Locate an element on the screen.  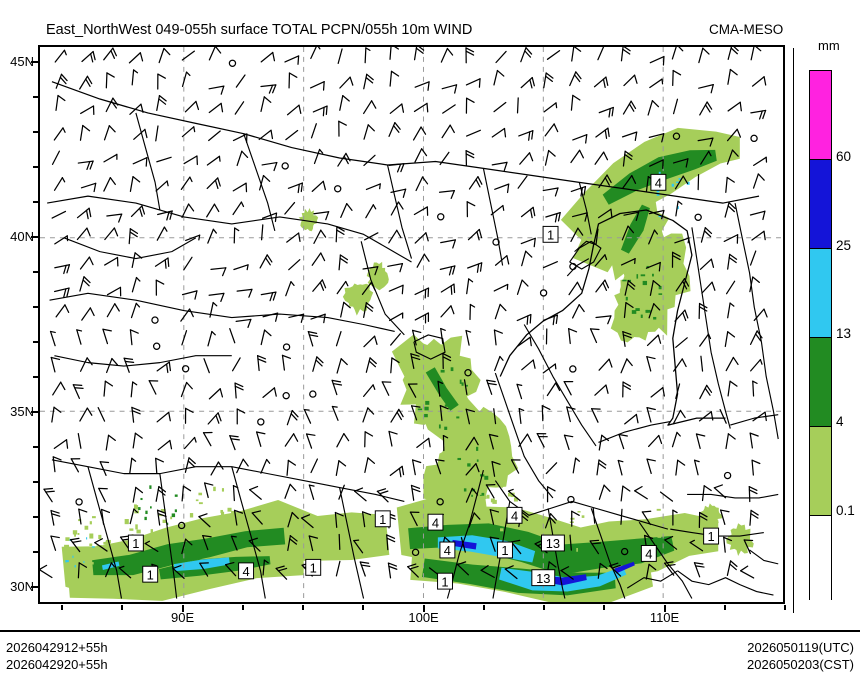
footer-init-utc: 2026042912+55h is located at coordinates (57, 647).